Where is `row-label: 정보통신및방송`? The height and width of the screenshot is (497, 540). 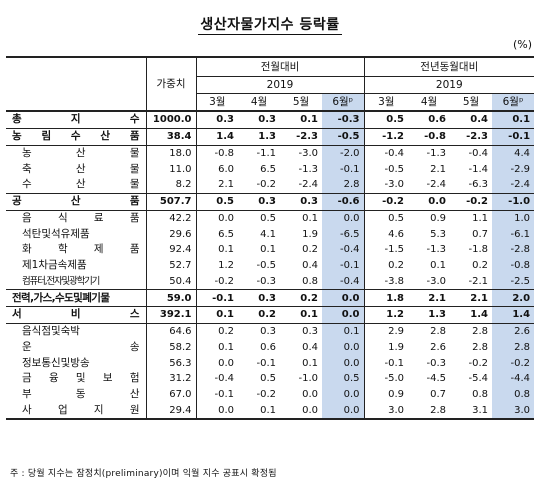
row-label: 정보통신및방송 is located at coordinates (76, 363).